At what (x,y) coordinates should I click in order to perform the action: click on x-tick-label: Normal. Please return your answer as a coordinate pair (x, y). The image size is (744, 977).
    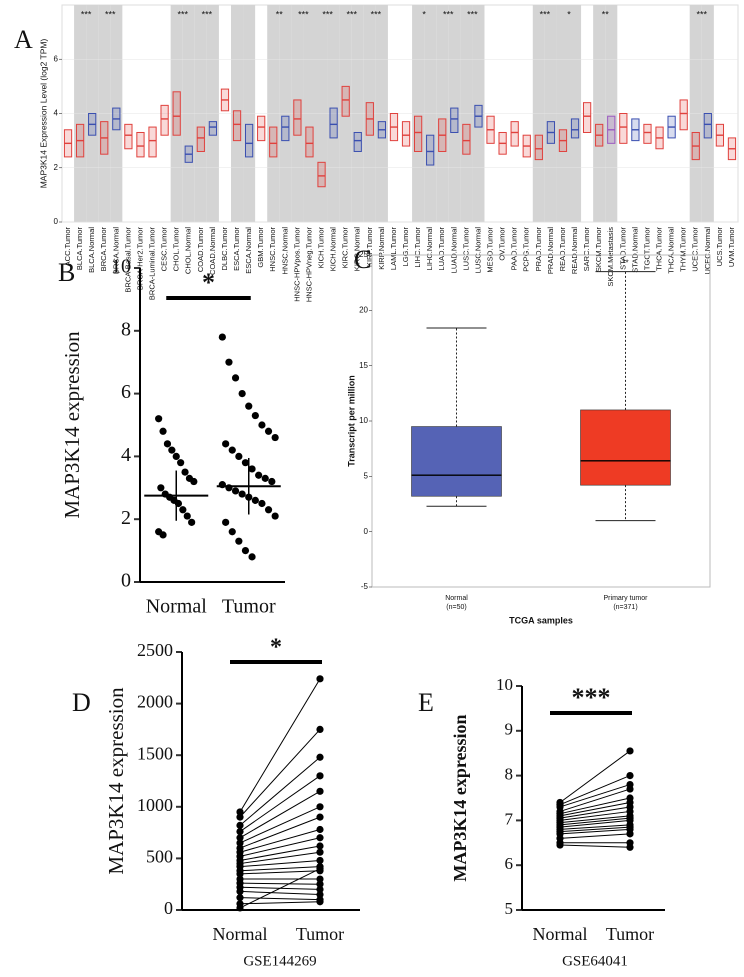
    Looking at the image, I should click on (177, 607).